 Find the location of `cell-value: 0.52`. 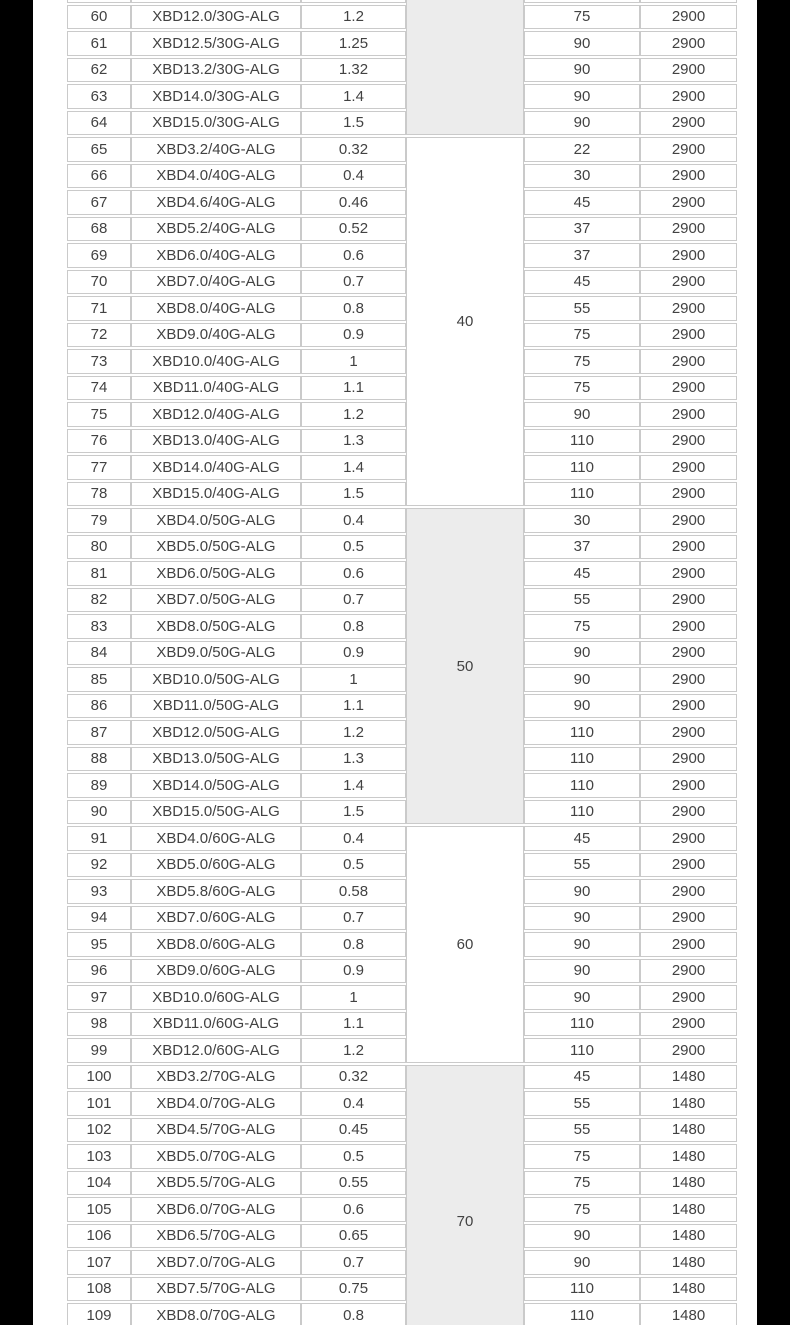

cell-value: 0.52 is located at coordinates (353, 228).